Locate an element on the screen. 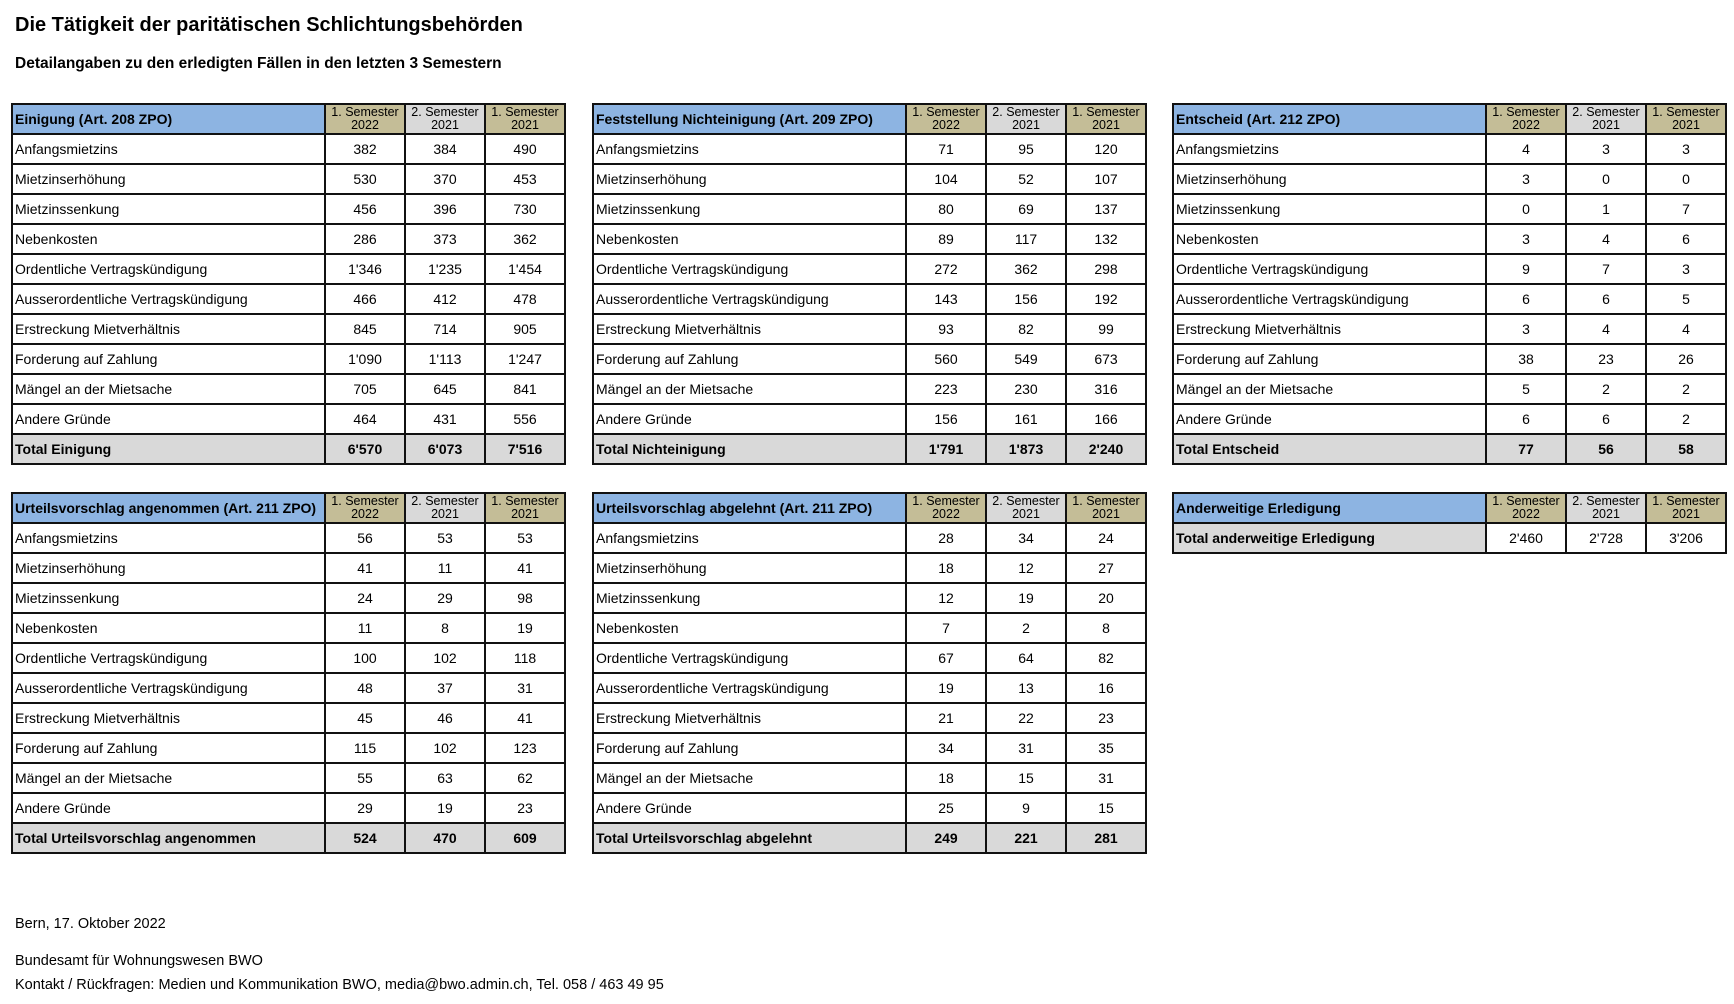  row-value: 25 is located at coordinates (946, 808).